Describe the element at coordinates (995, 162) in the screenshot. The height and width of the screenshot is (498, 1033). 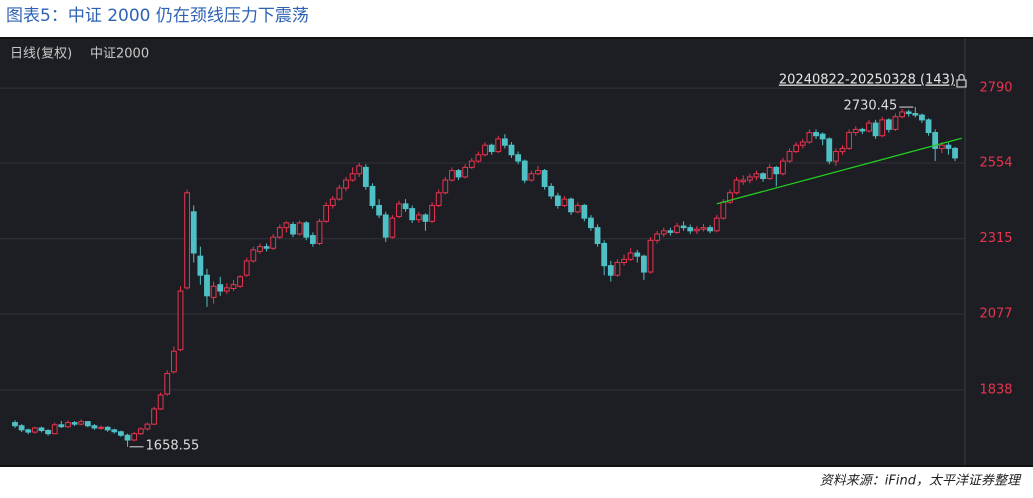
I see `y-tick-label: 2554` at that location.